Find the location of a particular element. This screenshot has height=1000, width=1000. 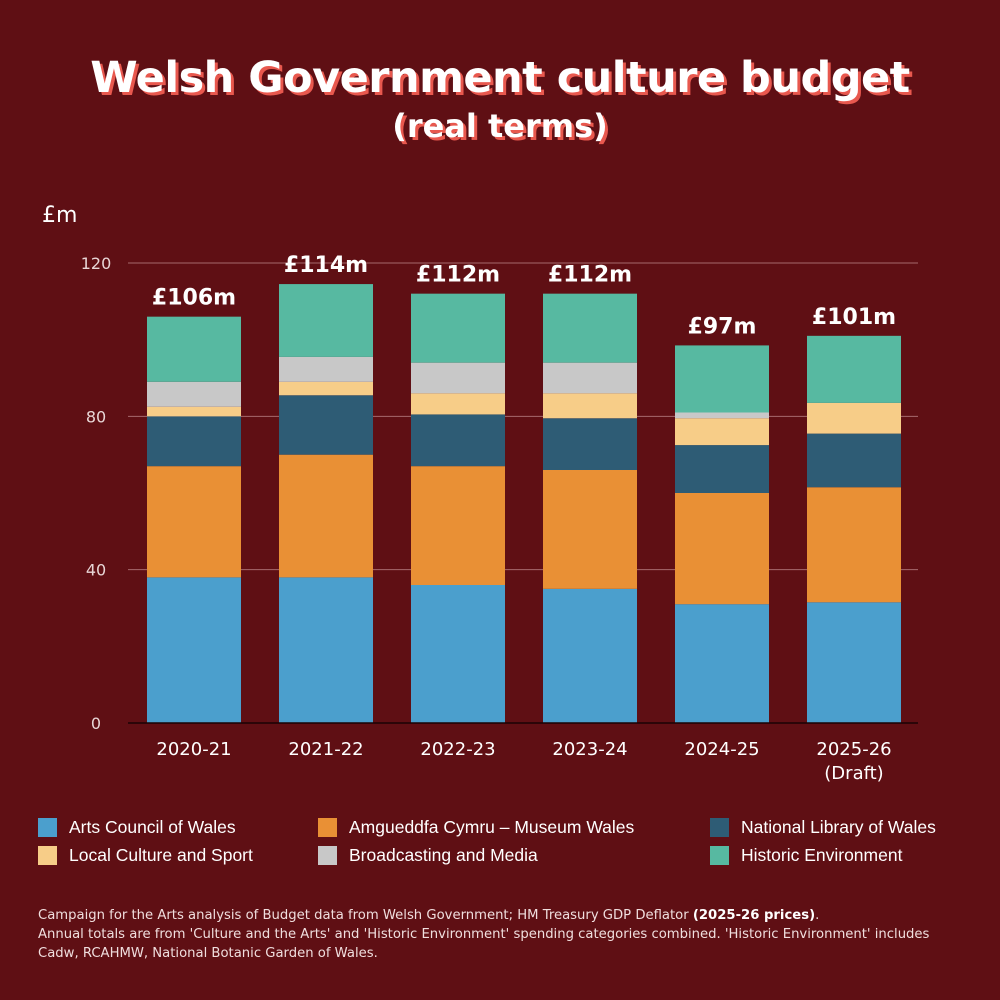

y-tick-label: 120 is located at coordinates (96, 263).